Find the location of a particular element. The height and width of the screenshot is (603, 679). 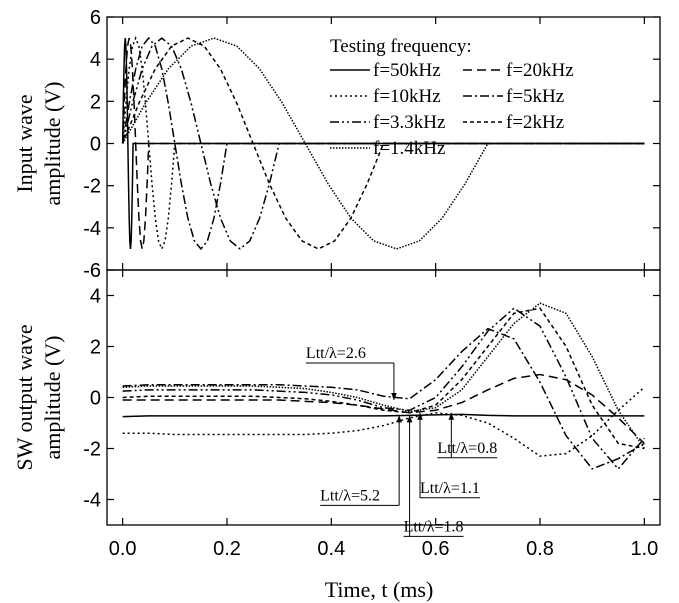

x-tick-label: 0.8 is located at coordinates (540, 549).